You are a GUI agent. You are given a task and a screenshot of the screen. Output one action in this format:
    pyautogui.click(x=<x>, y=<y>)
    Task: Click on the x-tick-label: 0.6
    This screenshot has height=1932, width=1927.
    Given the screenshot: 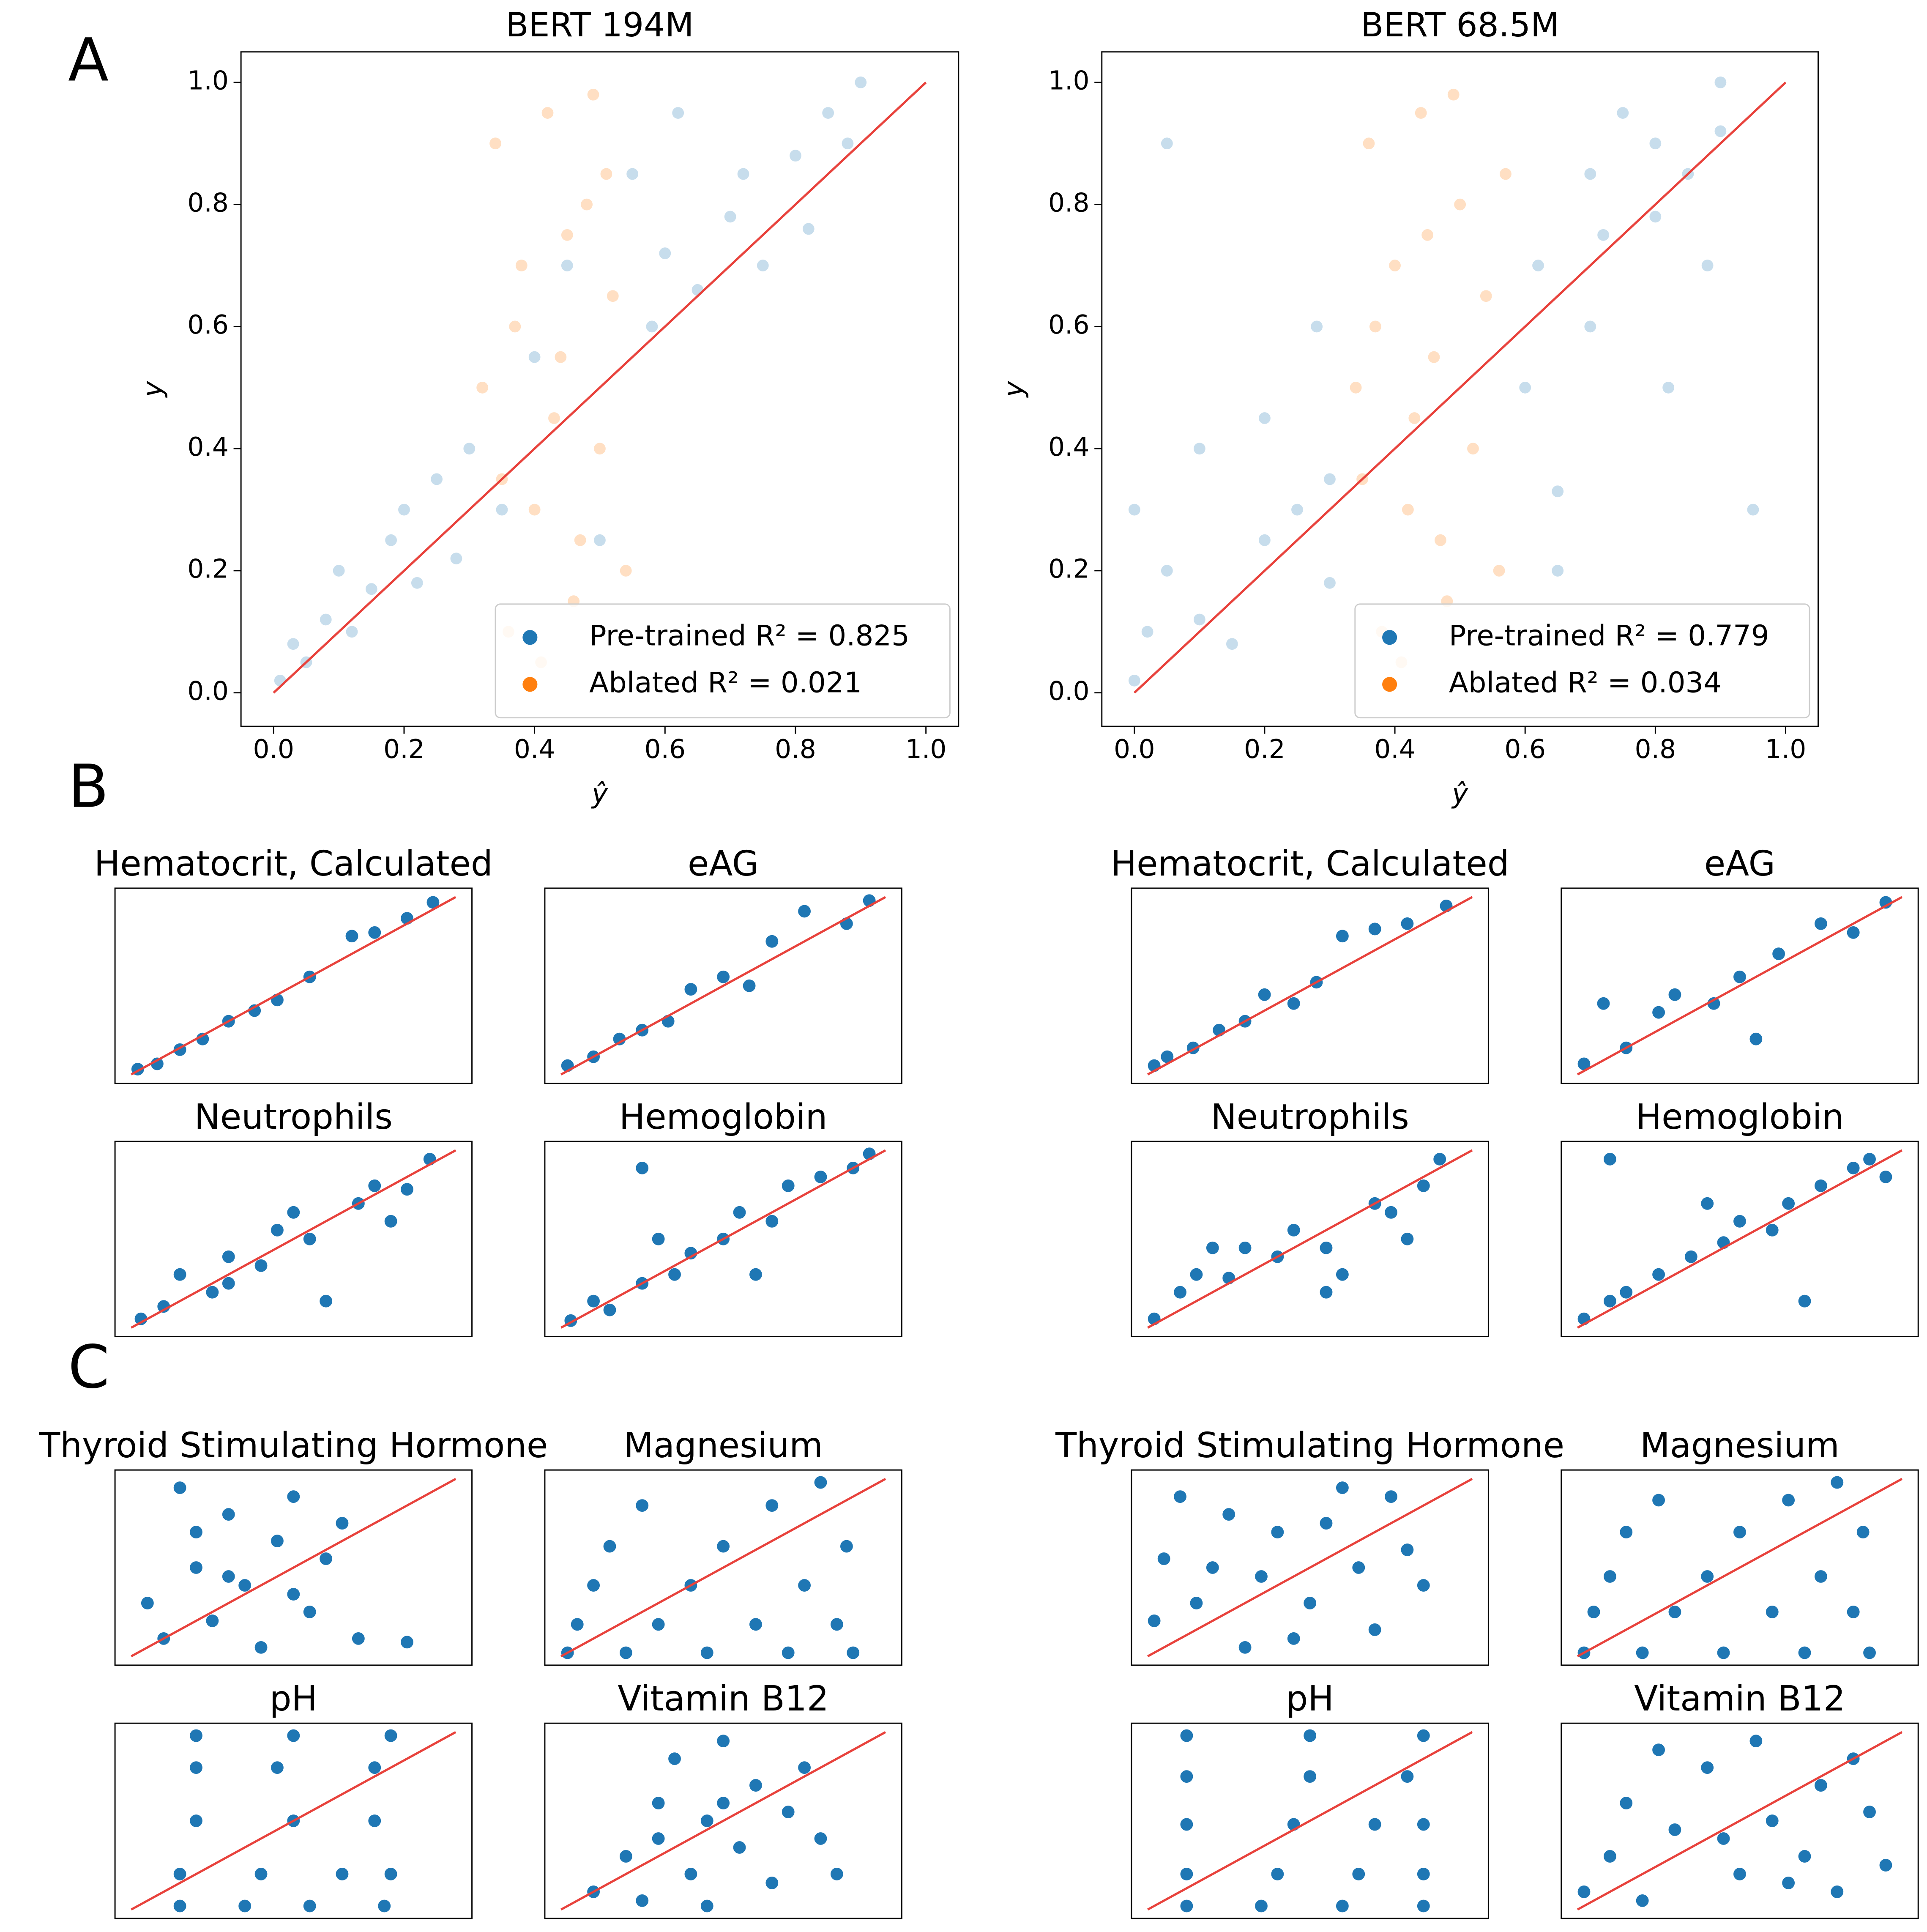 What is the action you would take?
    pyautogui.click(x=665, y=749)
    